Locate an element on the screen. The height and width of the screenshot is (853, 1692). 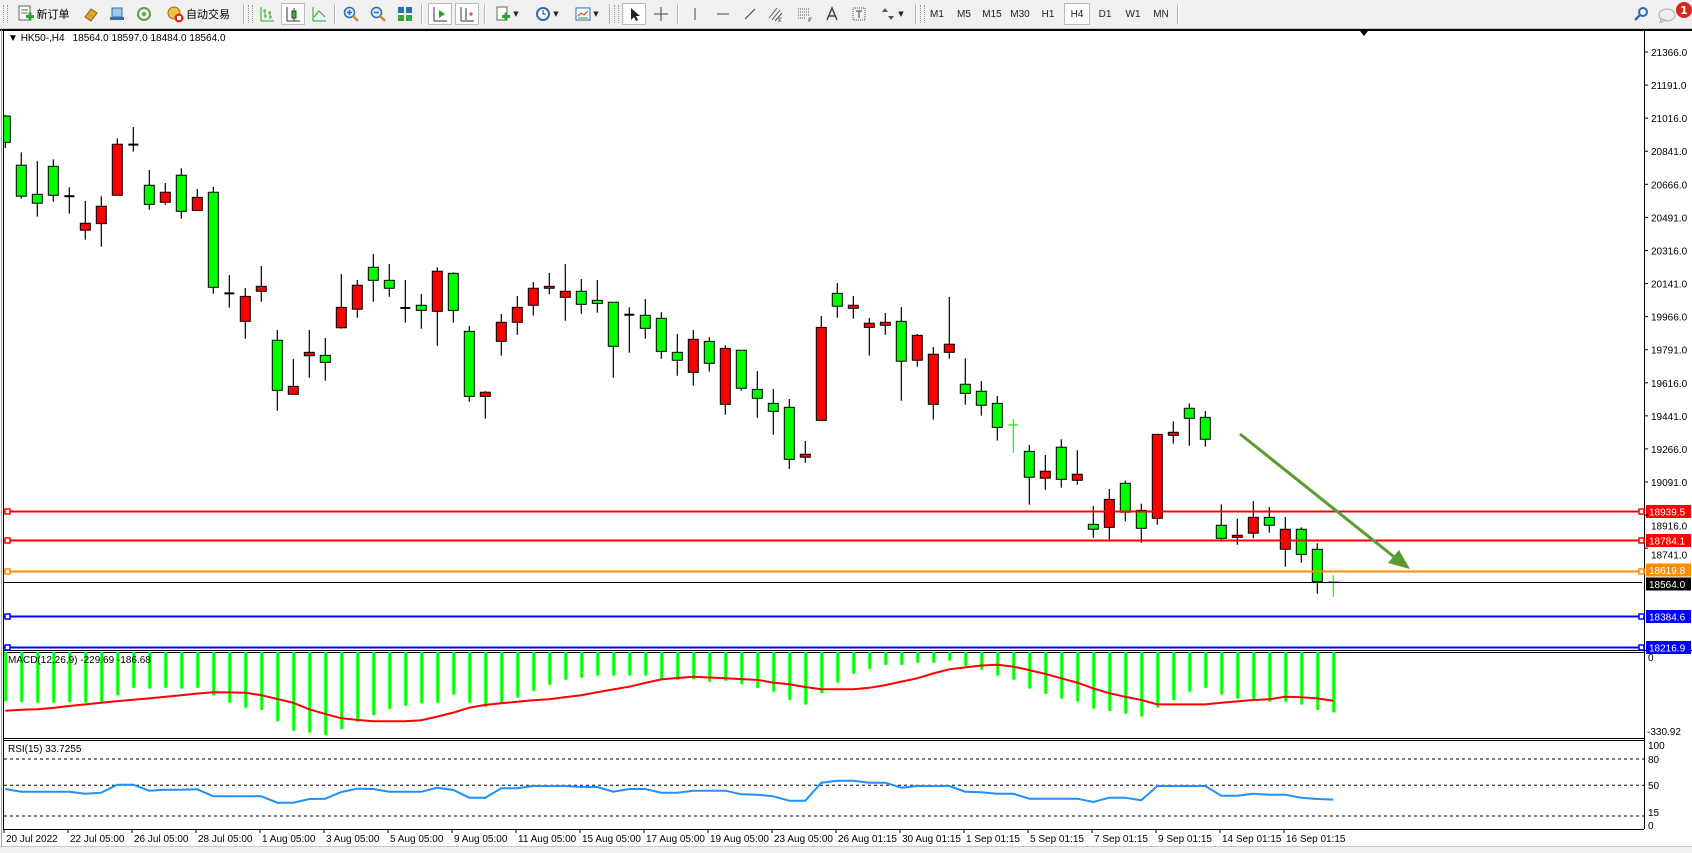
toolbar-separator is located at coordinates (485, 14).